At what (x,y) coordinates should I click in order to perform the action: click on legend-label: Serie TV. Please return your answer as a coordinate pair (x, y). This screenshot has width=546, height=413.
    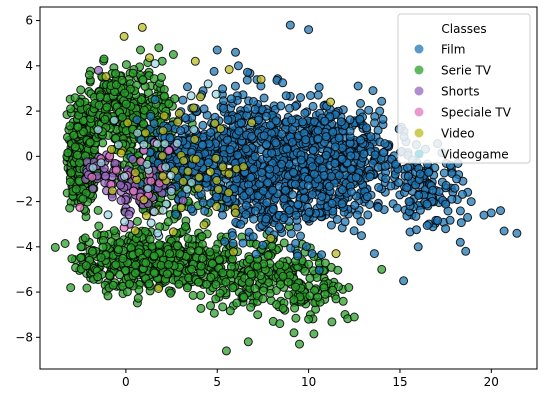
    Looking at the image, I should click on (466, 71).